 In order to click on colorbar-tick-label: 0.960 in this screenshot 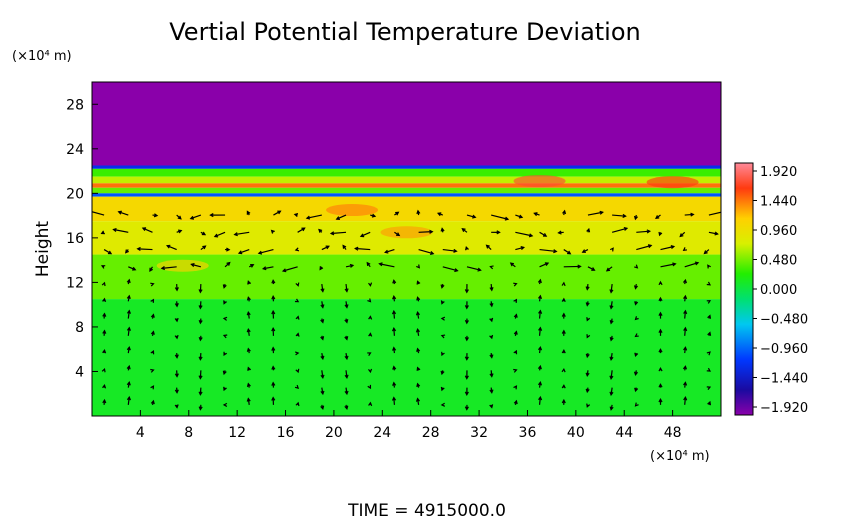, I will do `click(778, 231)`.